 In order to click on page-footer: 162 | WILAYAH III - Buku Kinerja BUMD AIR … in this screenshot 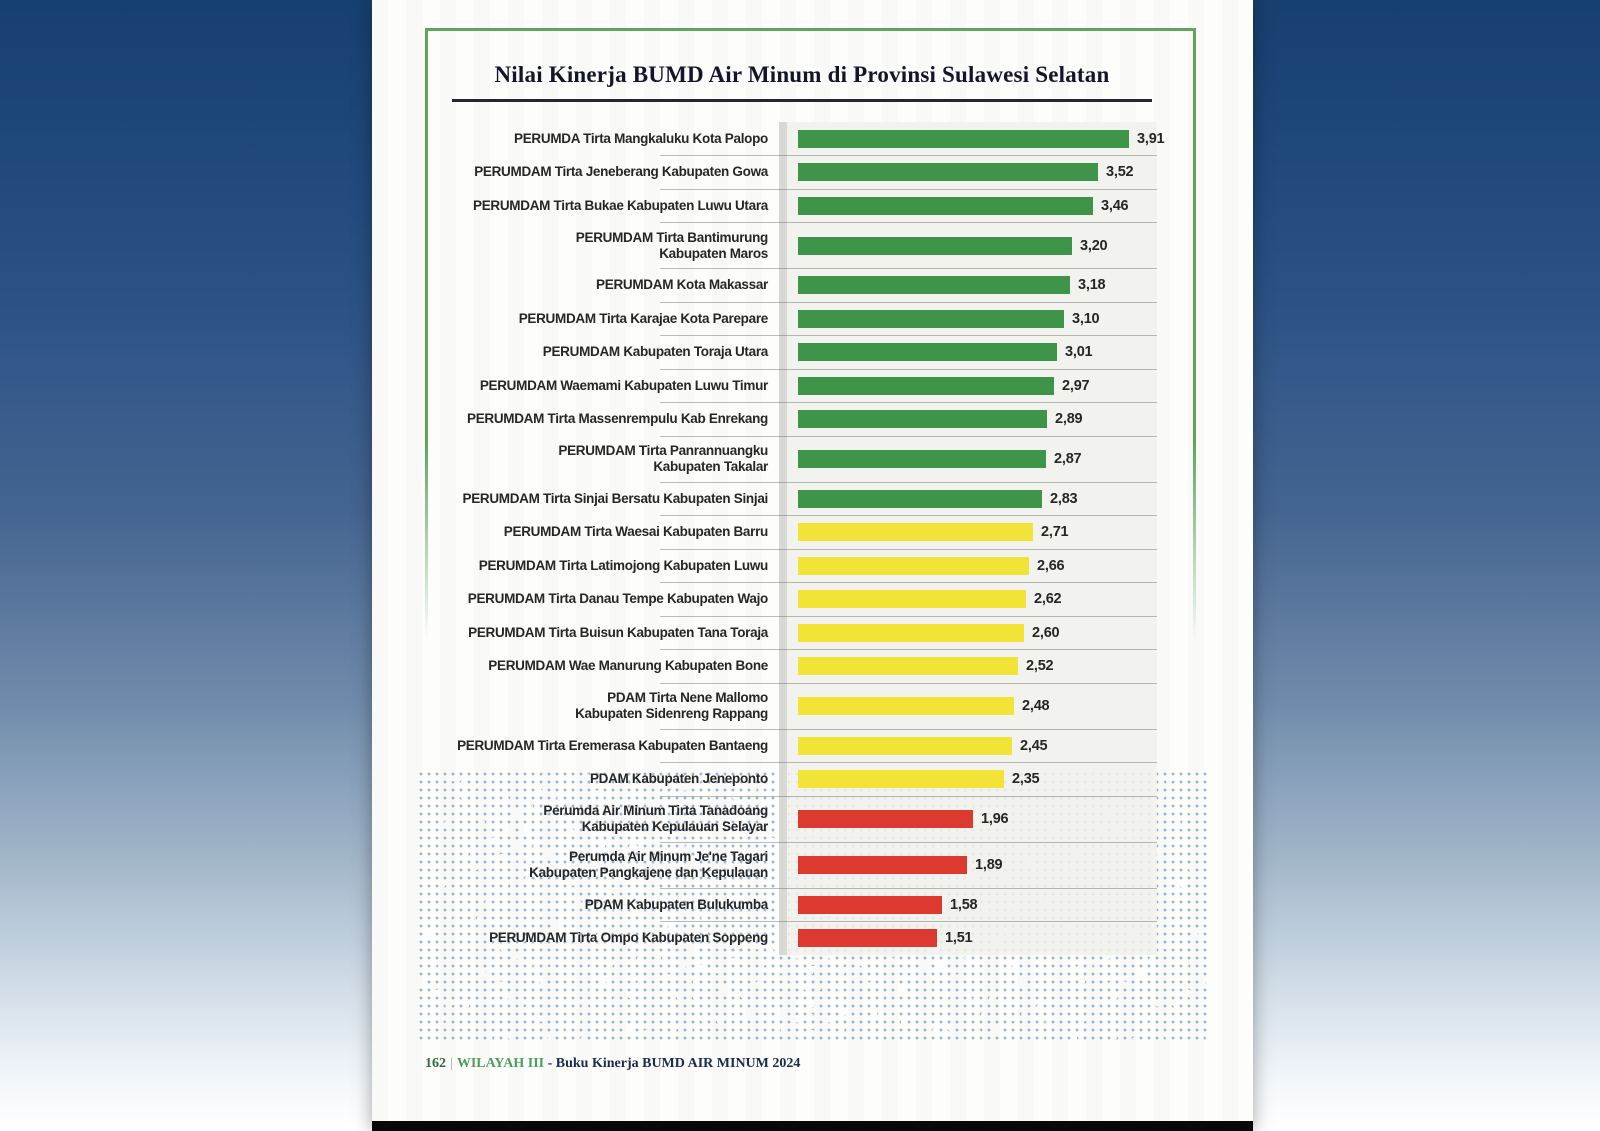, I will do `click(612, 1064)`.